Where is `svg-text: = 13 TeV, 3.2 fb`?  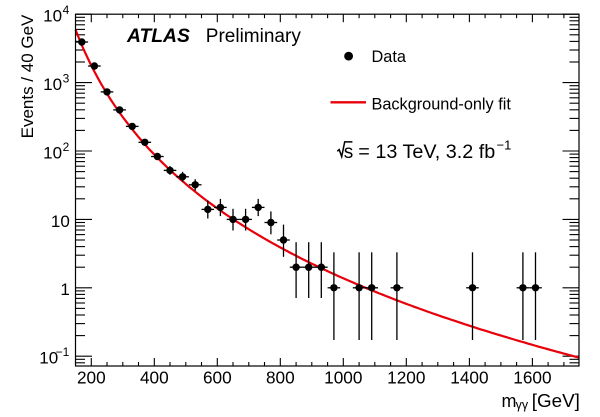
svg-text: = 13 TeV, 3.2 fb is located at coordinates (426, 152).